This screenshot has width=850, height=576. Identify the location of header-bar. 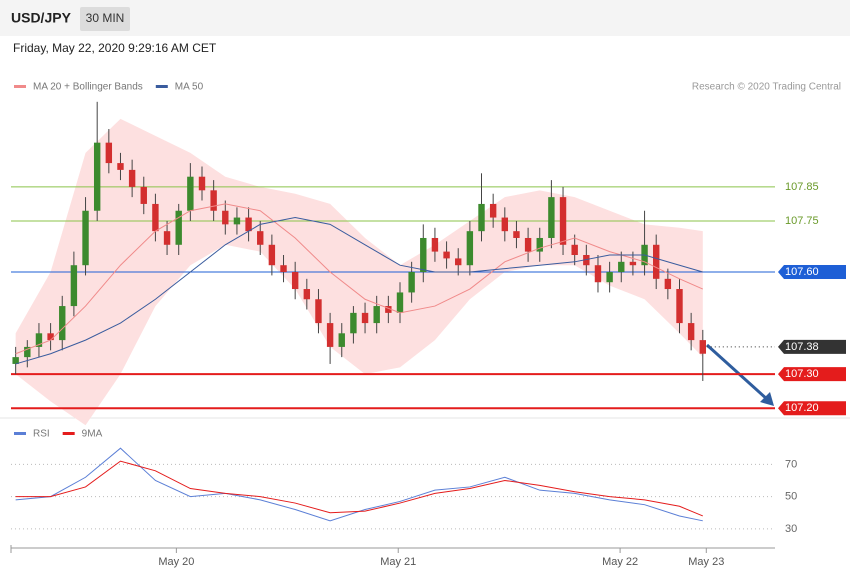
(425, 18).